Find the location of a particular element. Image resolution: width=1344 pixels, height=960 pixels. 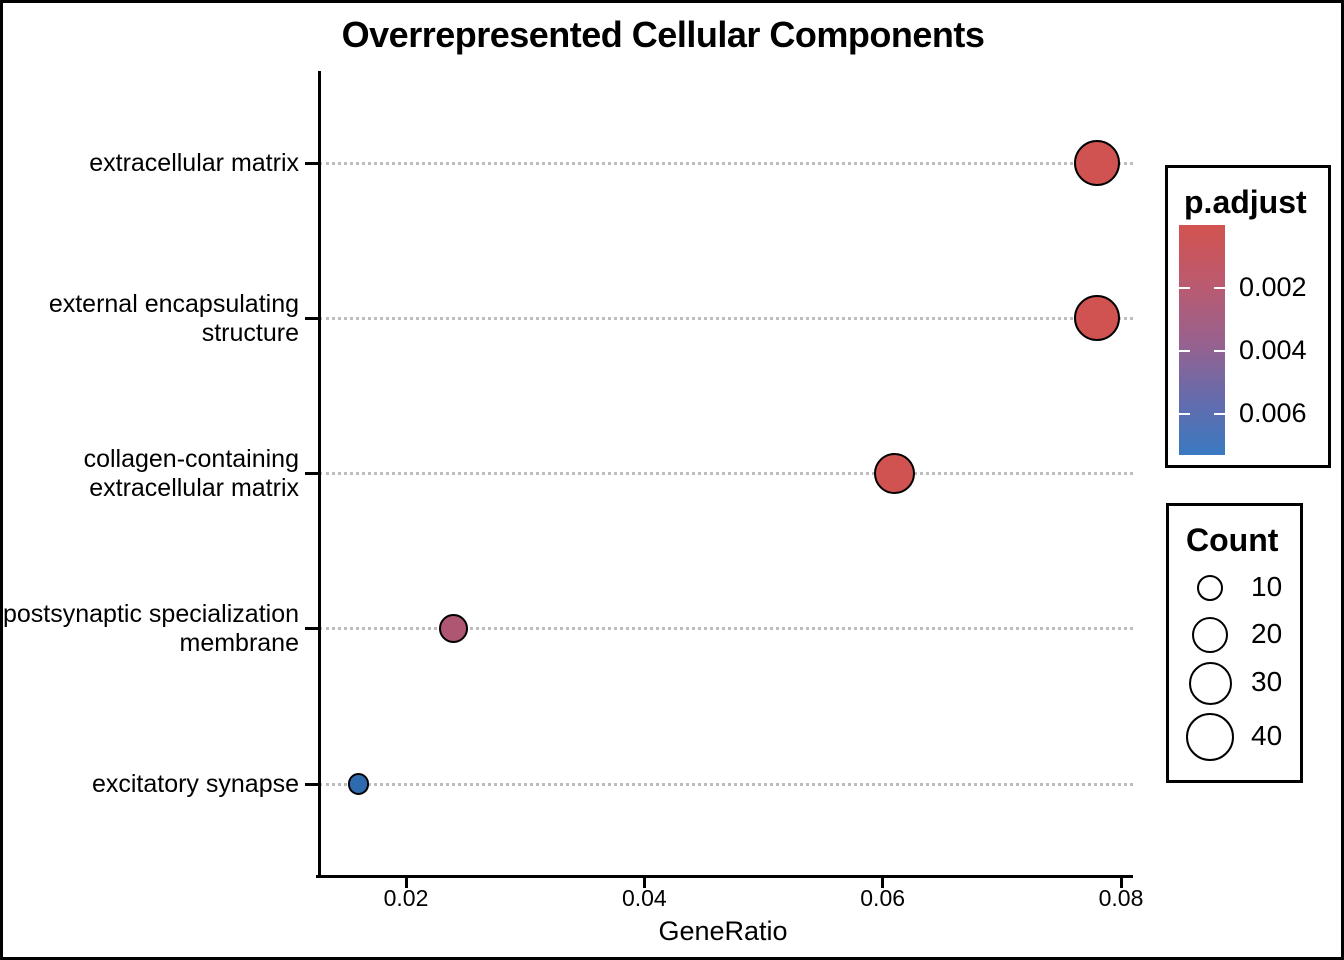

x-tick-label: 0.04 is located at coordinates (644, 898).